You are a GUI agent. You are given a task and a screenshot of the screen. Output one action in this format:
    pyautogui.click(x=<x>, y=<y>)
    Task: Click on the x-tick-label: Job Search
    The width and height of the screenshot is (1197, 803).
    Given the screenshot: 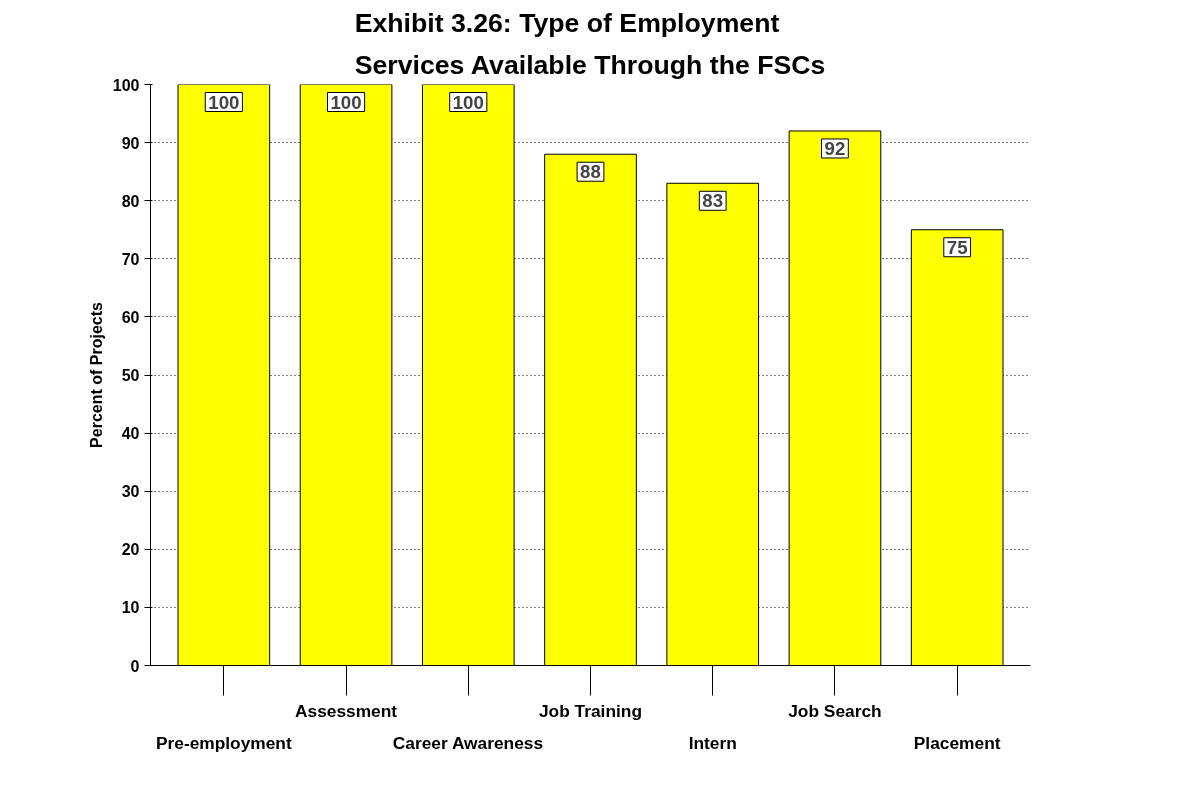 What is the action you would take?
    pyautogui.click(x=835, y=710)
    